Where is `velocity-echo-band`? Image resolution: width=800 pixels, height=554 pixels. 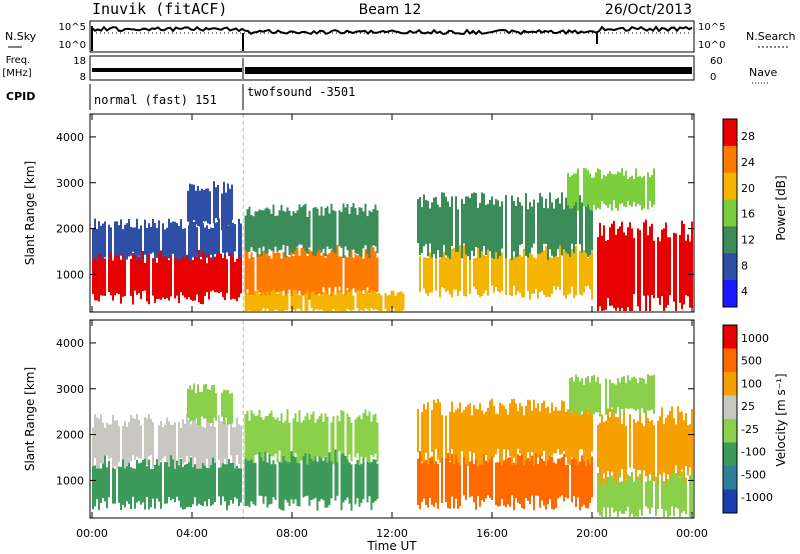 velocity-echo-band is located at coordinates (167, 441).